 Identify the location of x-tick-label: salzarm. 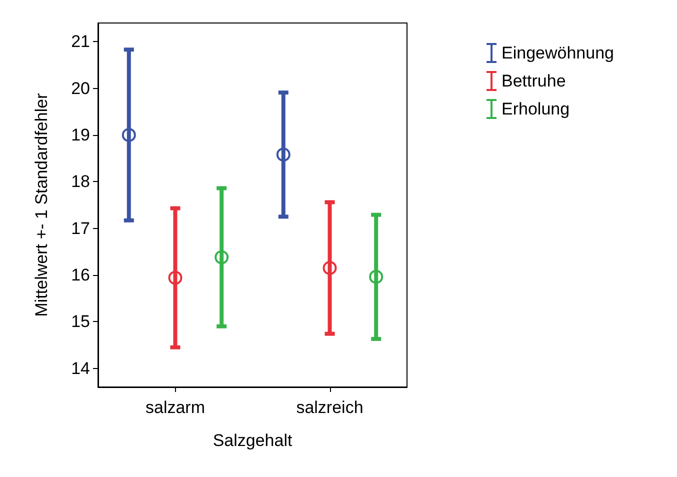
(175, 407).